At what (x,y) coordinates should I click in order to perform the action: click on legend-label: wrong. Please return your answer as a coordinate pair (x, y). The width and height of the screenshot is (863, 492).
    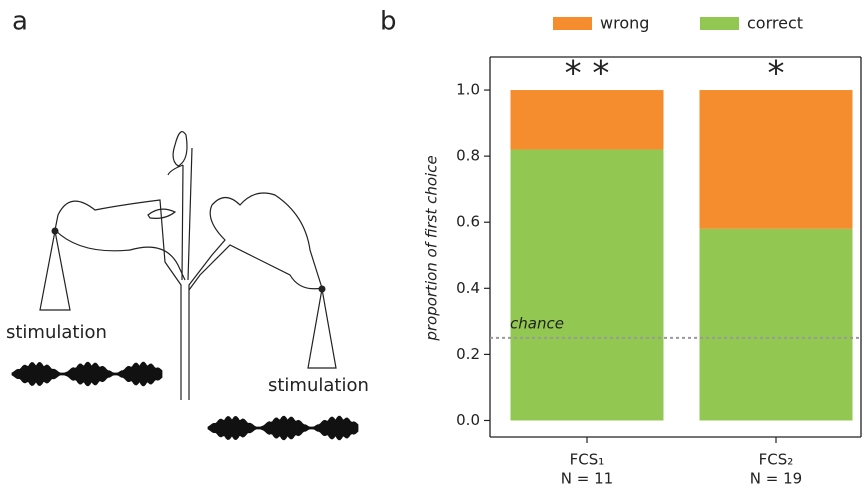
    Looking at the image, I should click on (624, 23).